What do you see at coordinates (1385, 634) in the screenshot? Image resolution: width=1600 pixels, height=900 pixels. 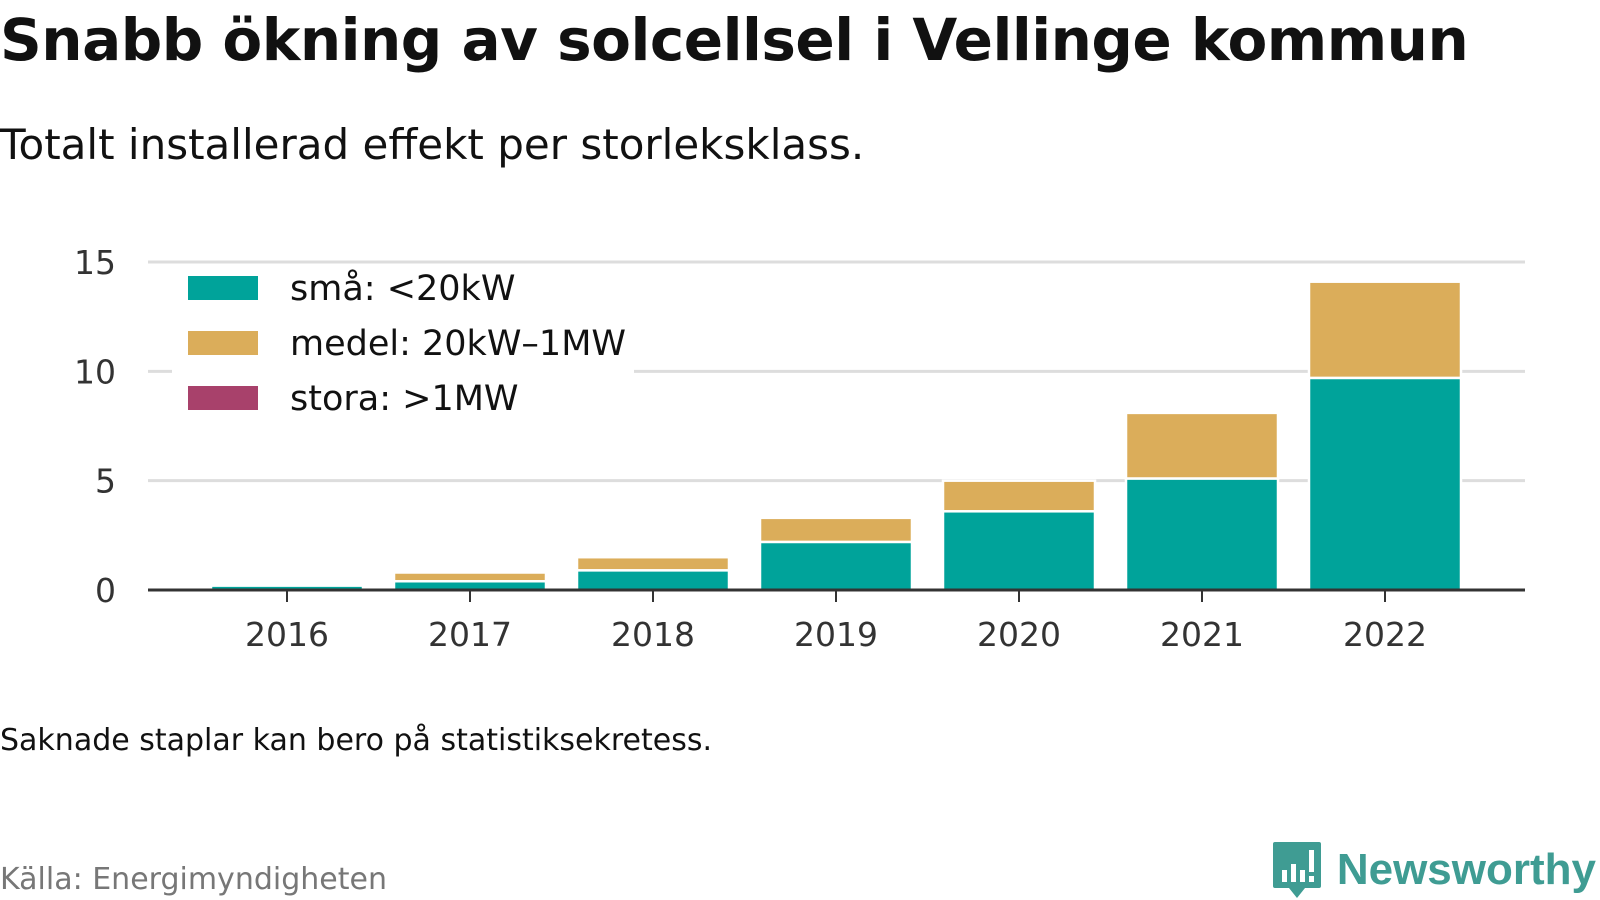 I see `x-tick-label: 2022` at bounding box center [1385, 634].